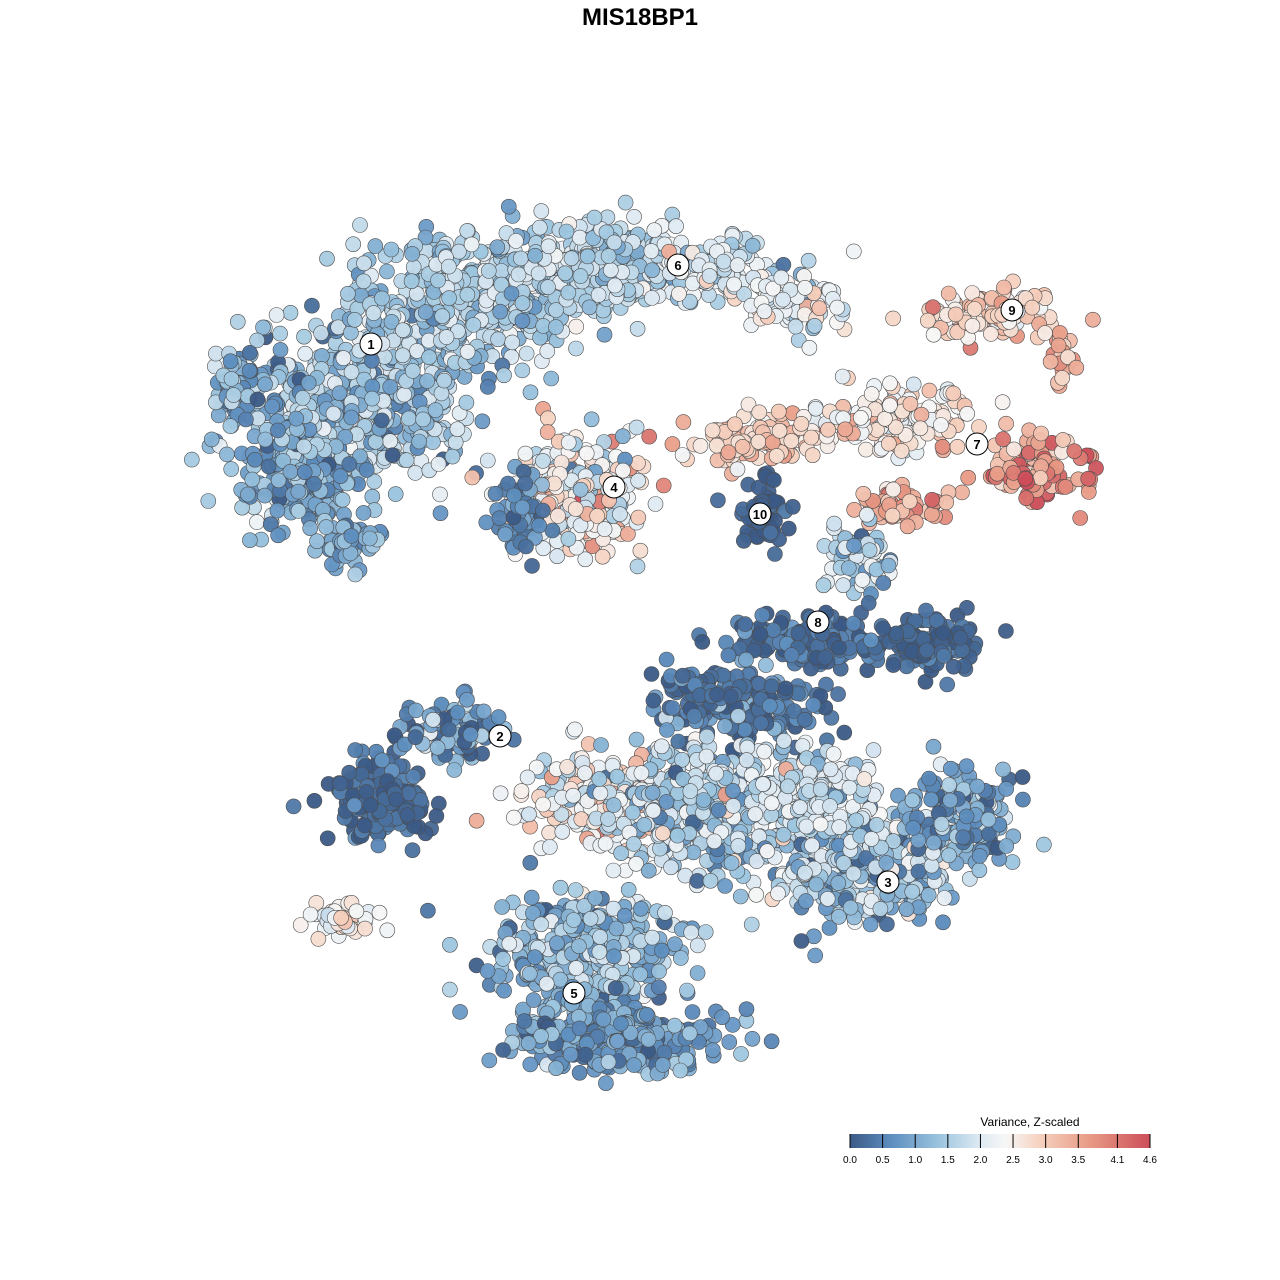 Image resolution: width=1280 pixels, height=1280 pixels. Describe the element at coordinates (640, 17) in the screenshot. I see `chart-title: MIS18BP1` at that location.